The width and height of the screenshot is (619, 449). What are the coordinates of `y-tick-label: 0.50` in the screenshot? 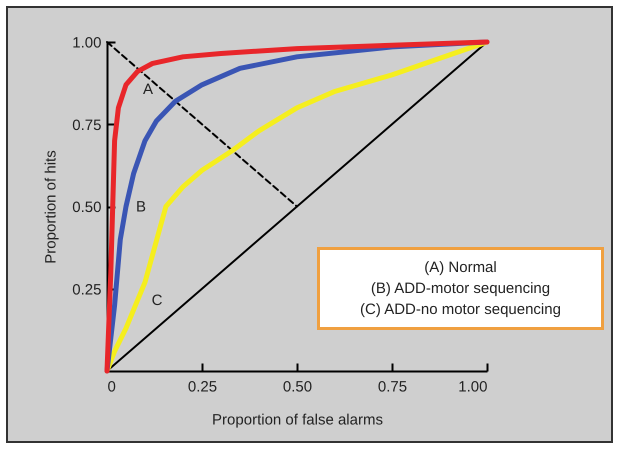 It's located at (87, 207).